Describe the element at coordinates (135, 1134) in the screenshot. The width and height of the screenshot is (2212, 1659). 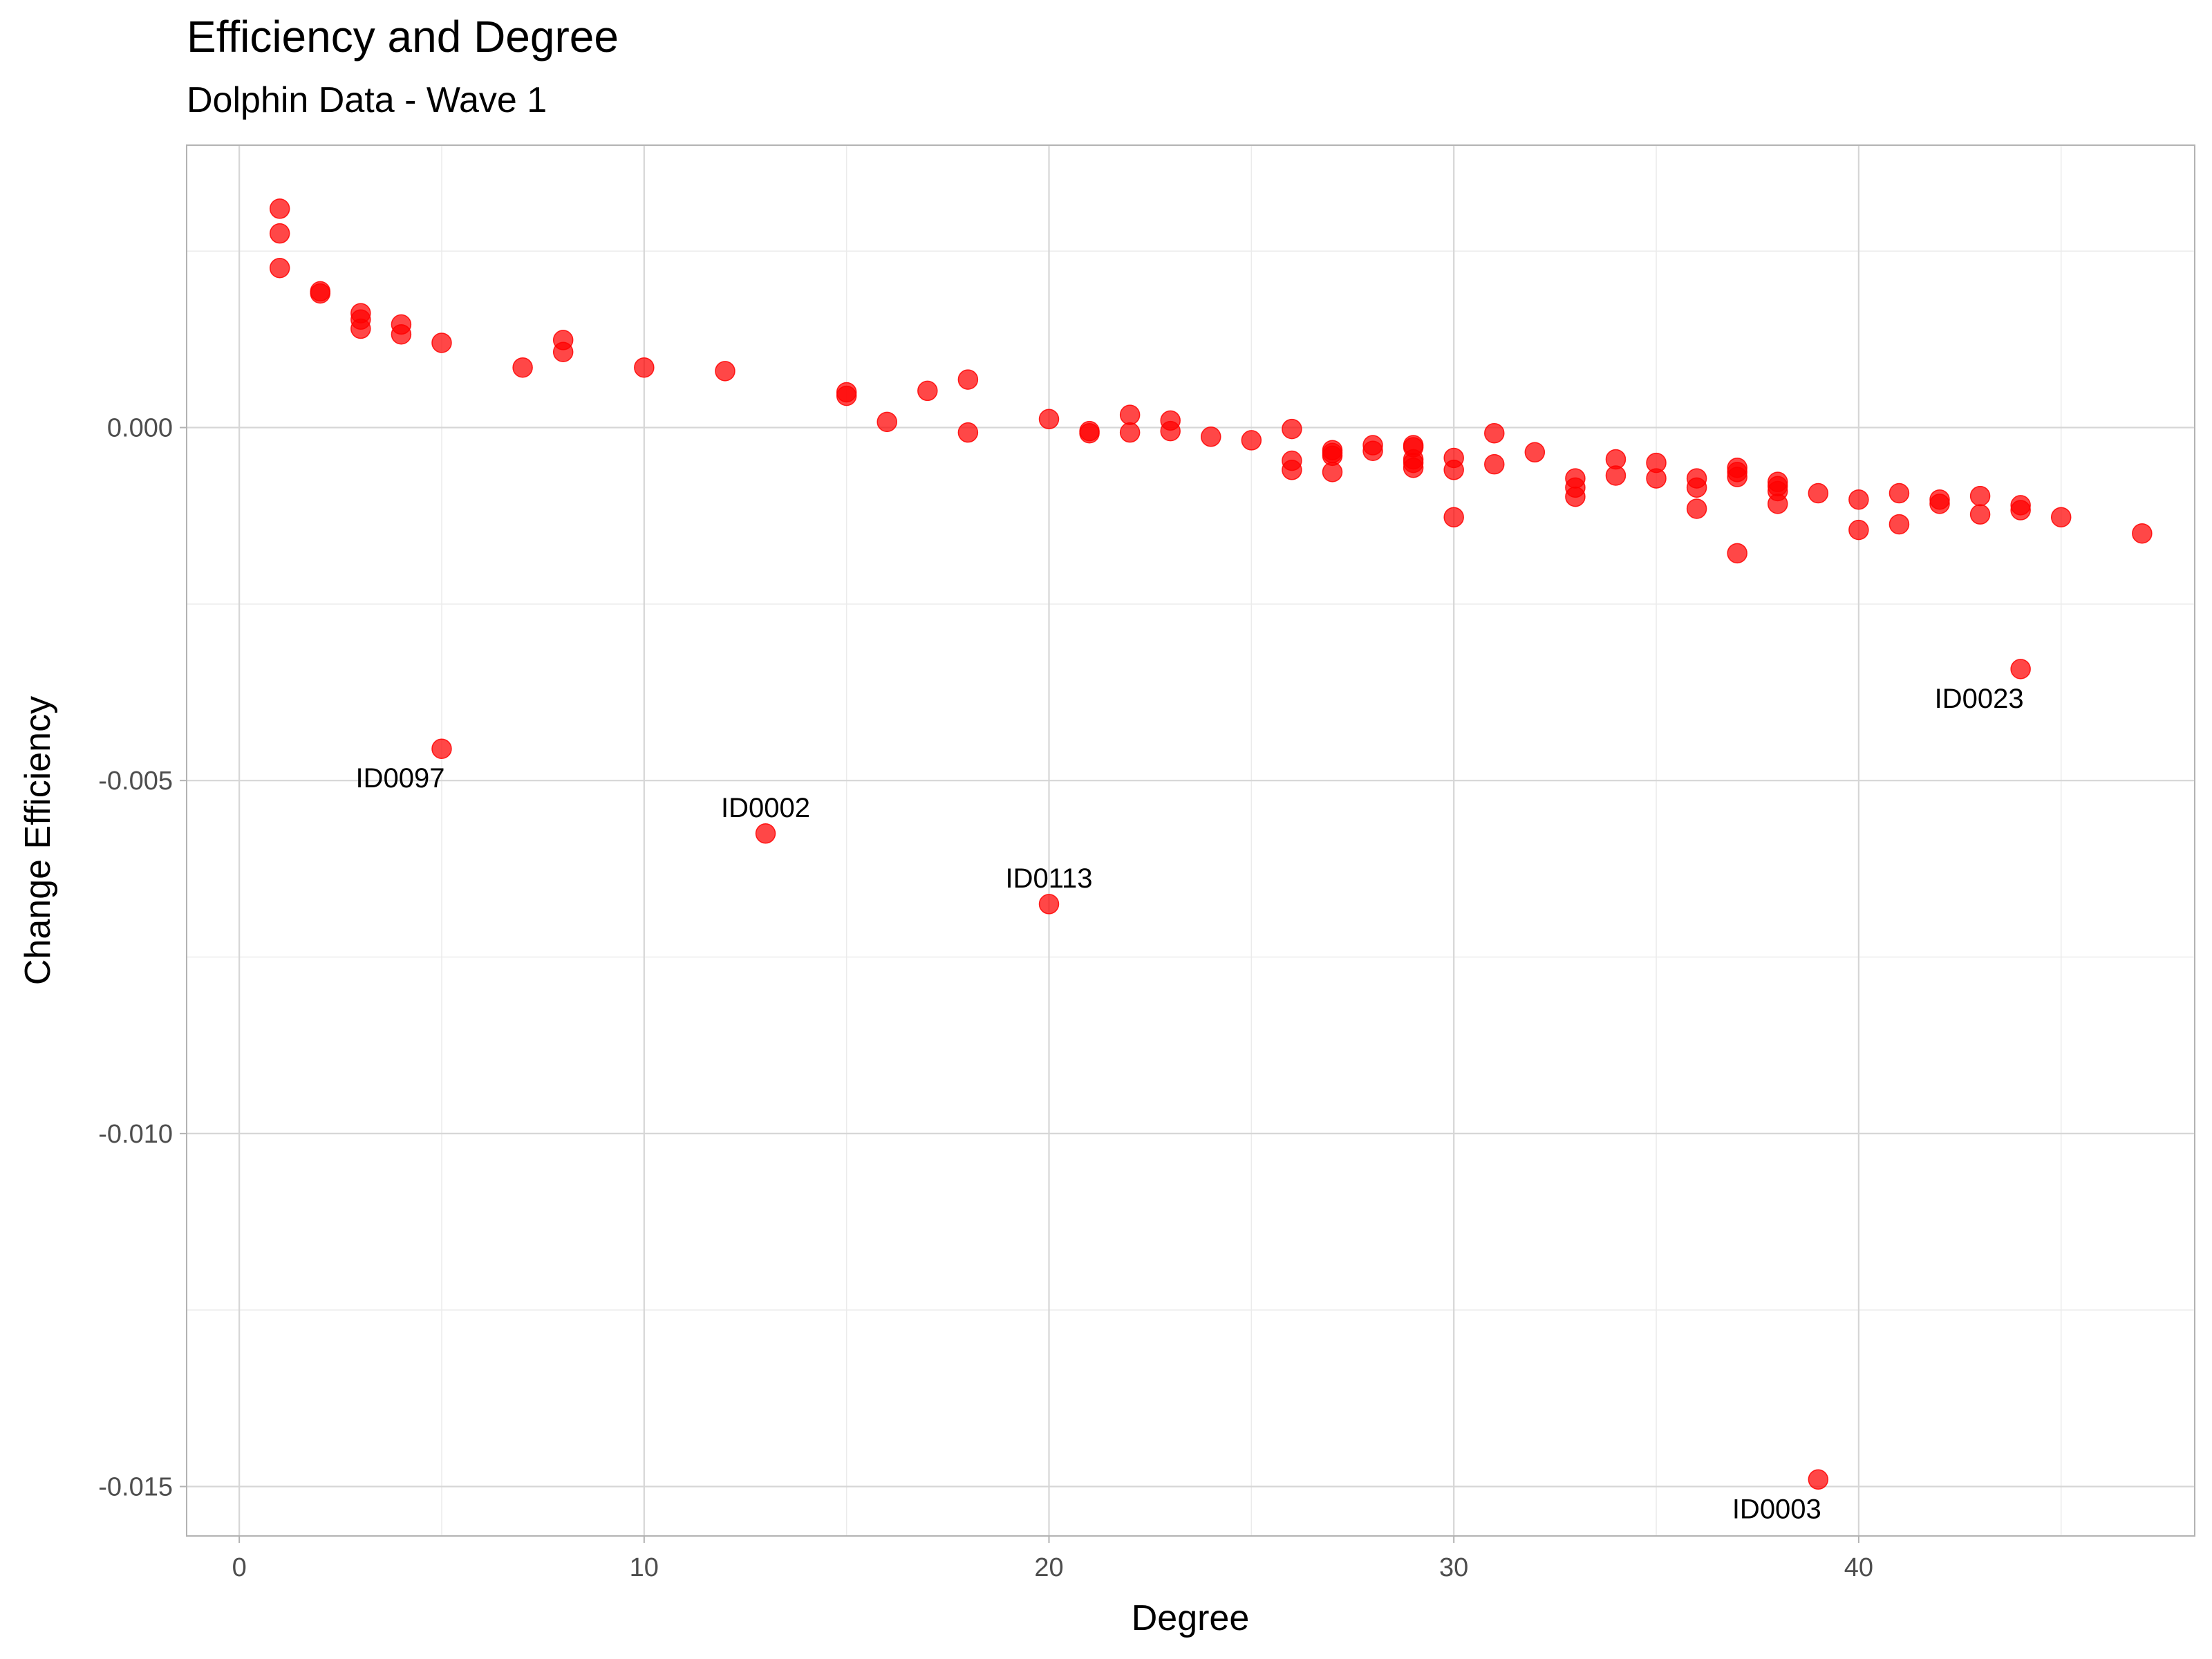
I see `y-tick-label: -0.010` at that location.